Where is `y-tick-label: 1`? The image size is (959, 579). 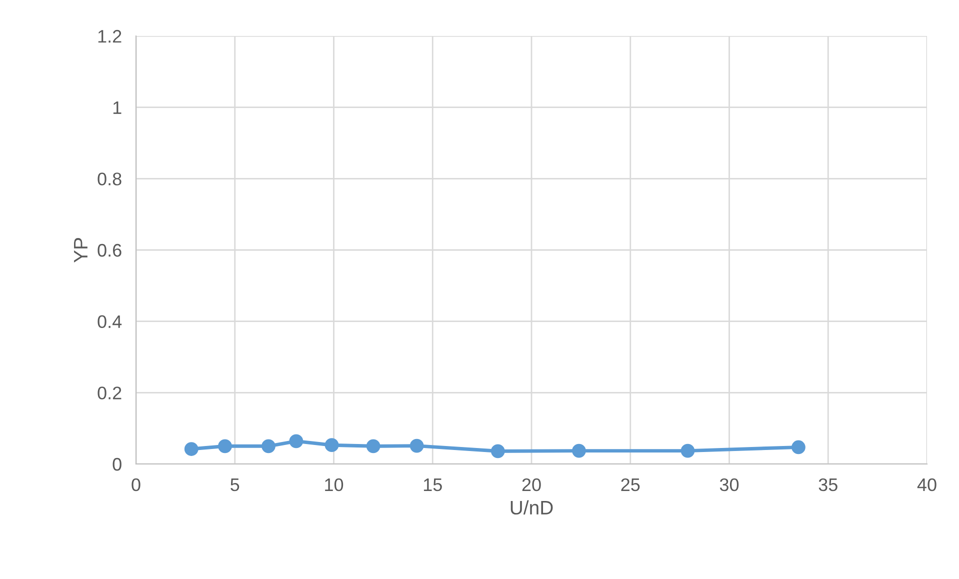 y-tick-label: 1 is located at coordinates (117, 107).